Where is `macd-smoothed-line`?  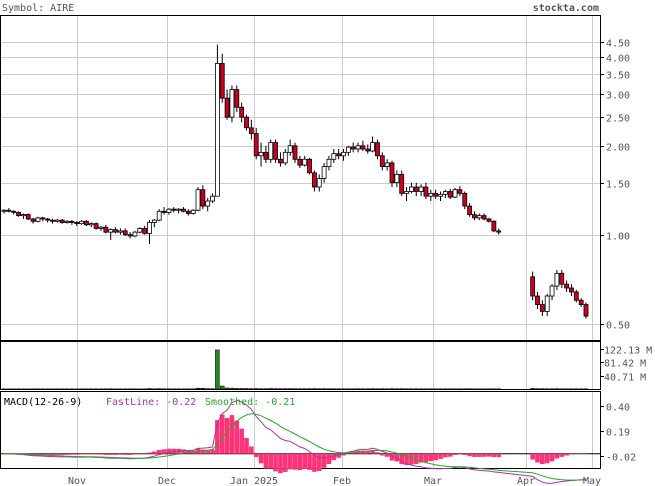
macd-smoothed-line is located at coordinates (295, 447).